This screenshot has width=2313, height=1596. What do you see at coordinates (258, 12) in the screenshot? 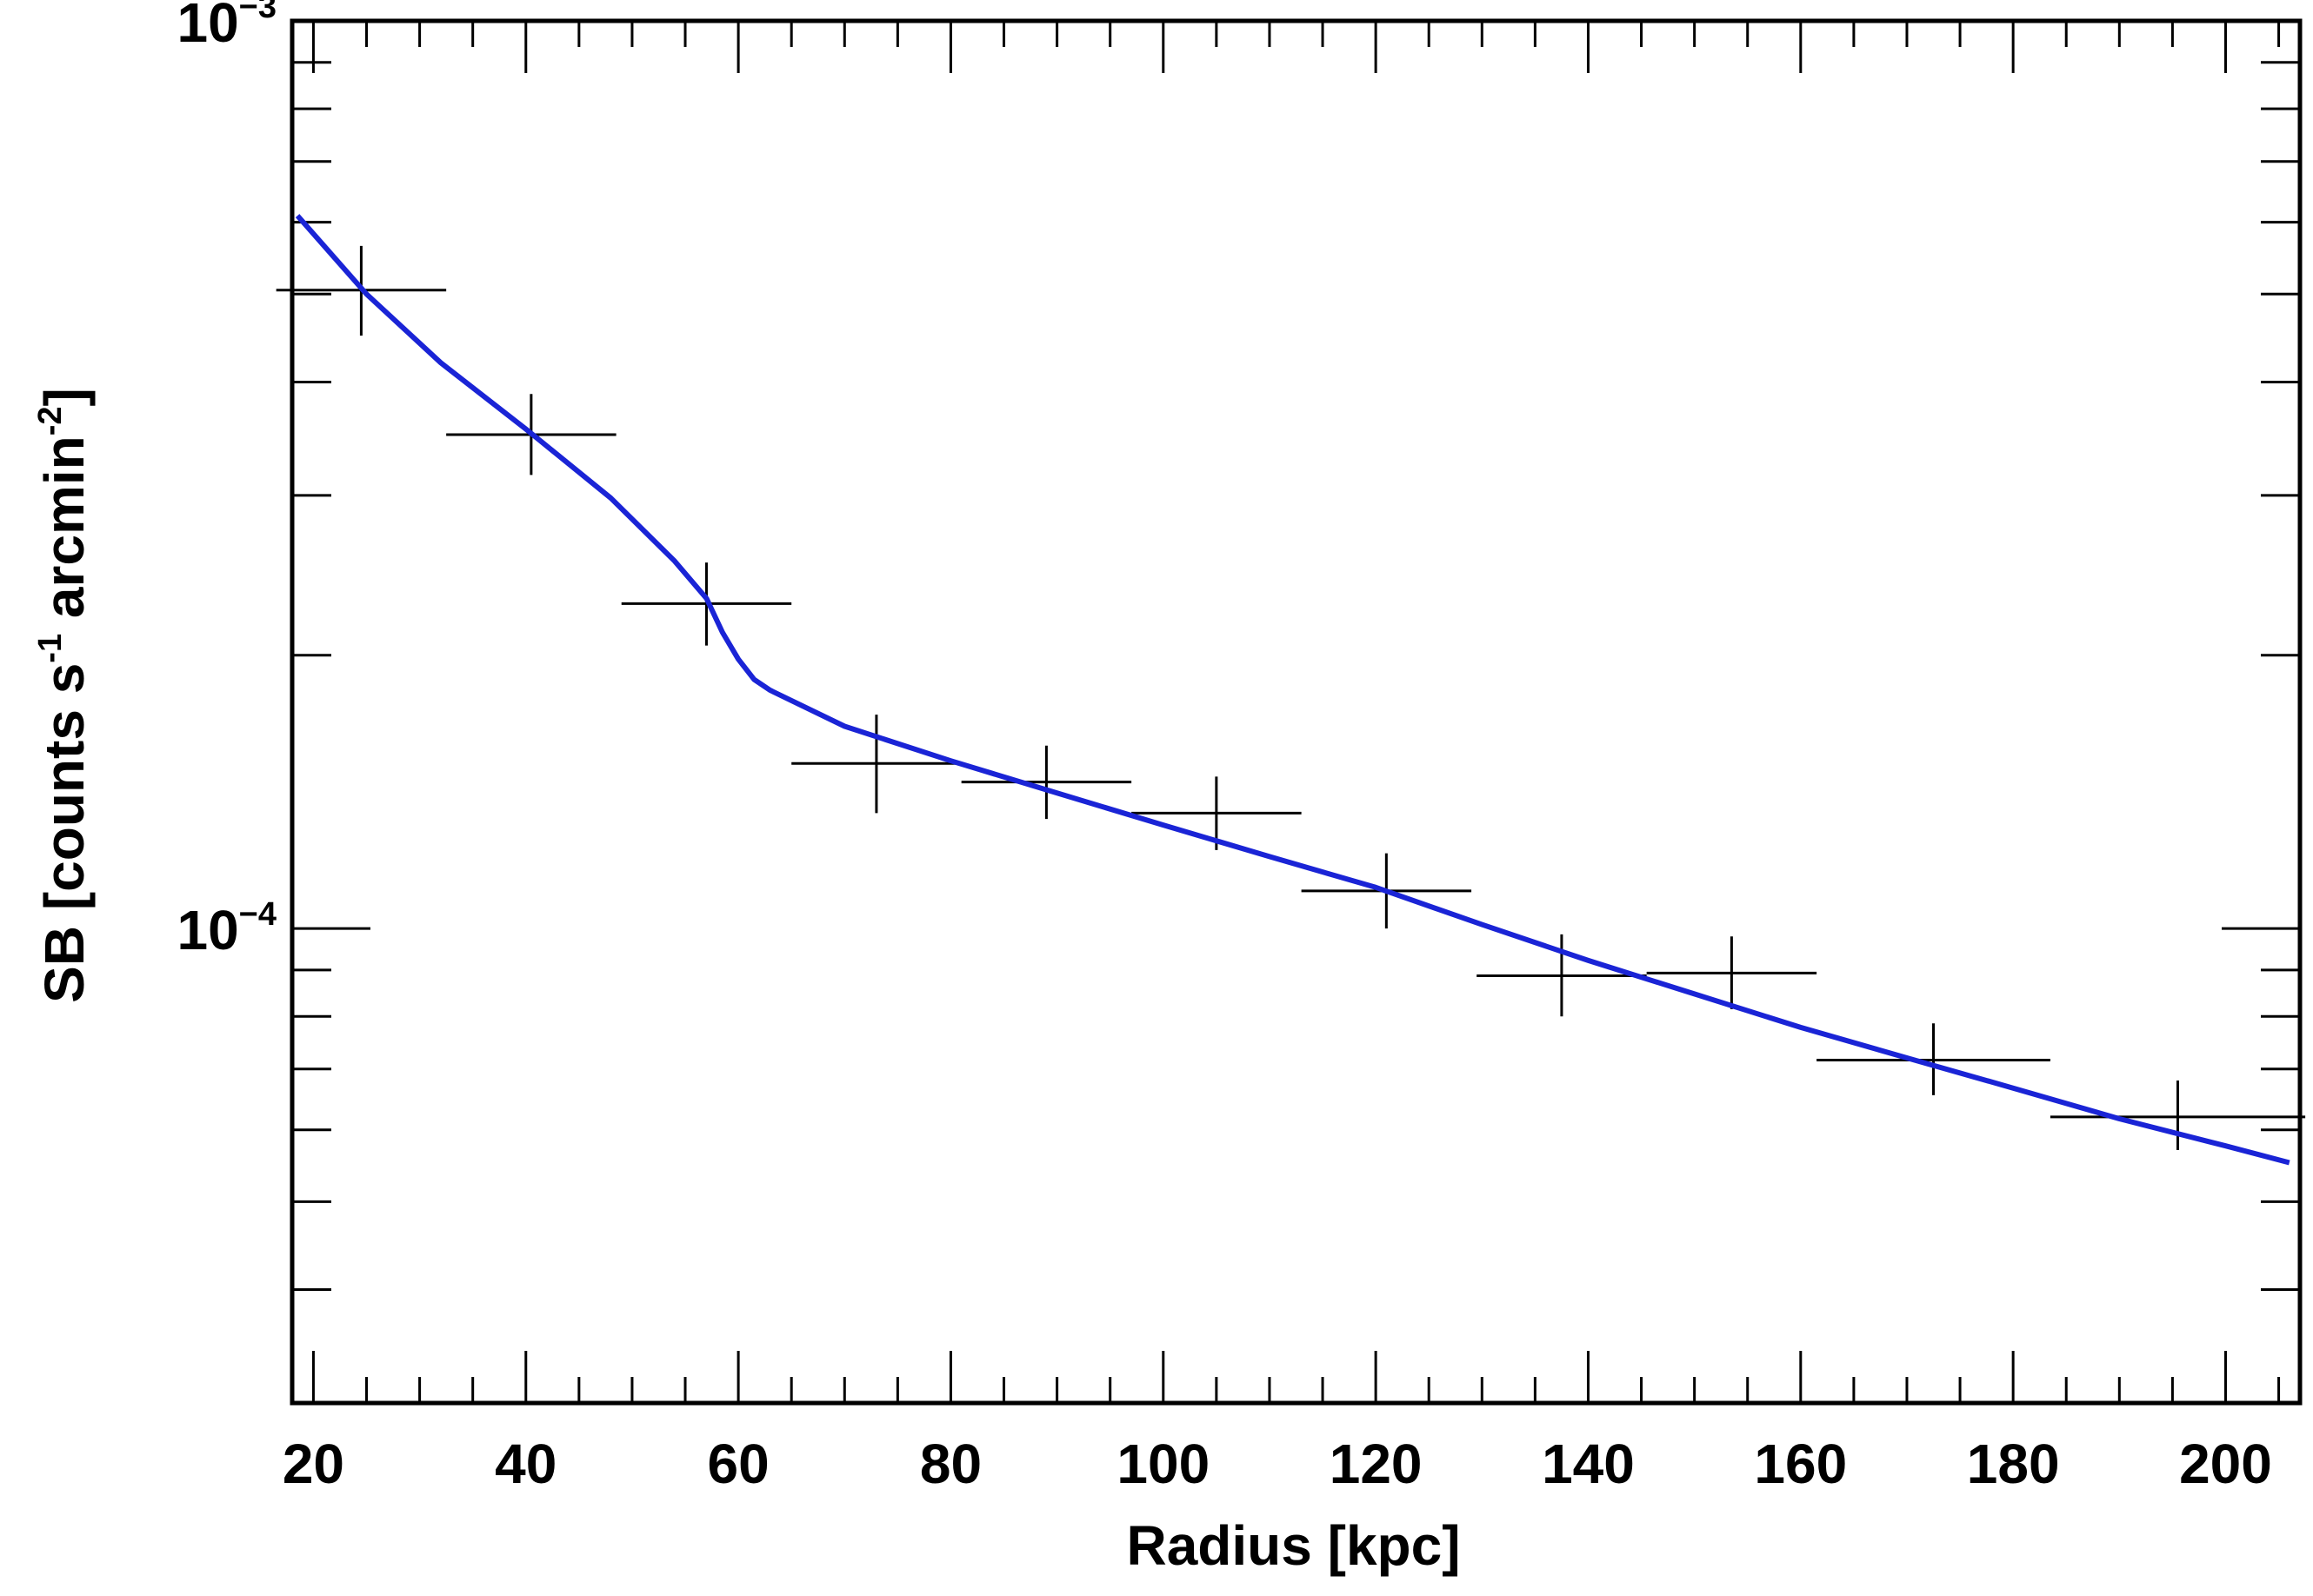
I see `y-tick-label-exponent: −3` at bounding box center [258, 12].